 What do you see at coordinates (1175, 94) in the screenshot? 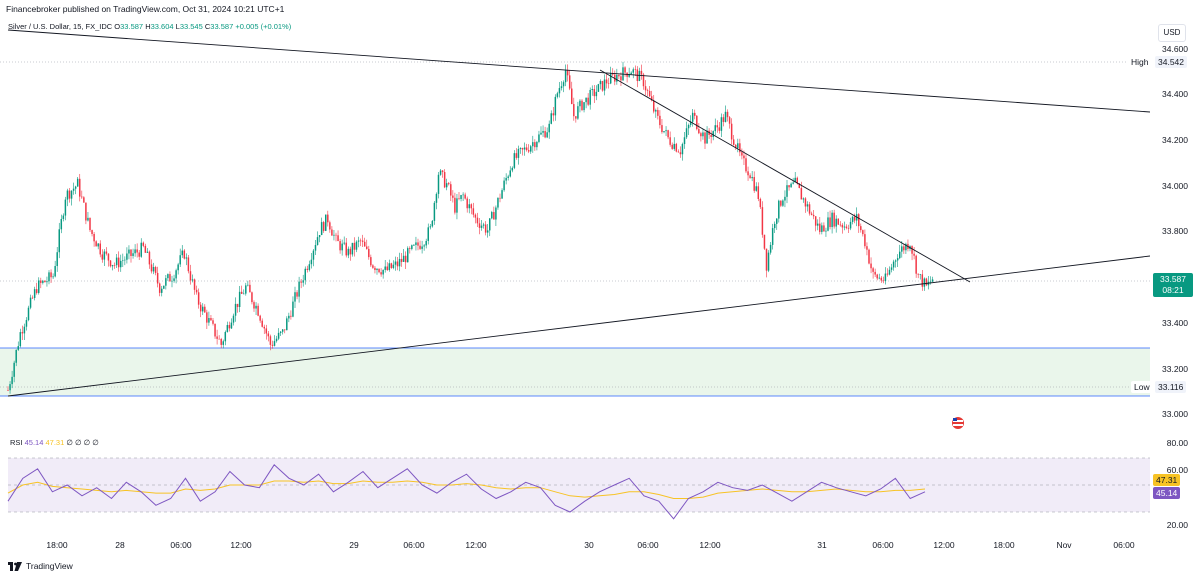
I see `price-tick: 34.400` at bounding box center [1175, 94].